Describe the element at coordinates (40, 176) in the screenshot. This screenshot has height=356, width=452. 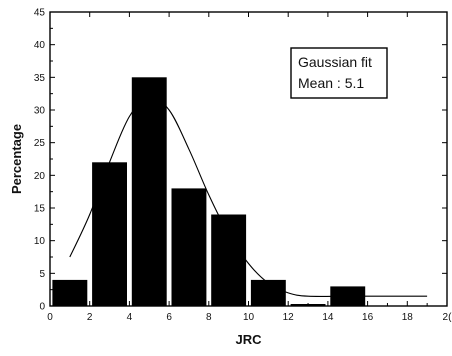
I see `y-tick-label-4: 20` at that location.